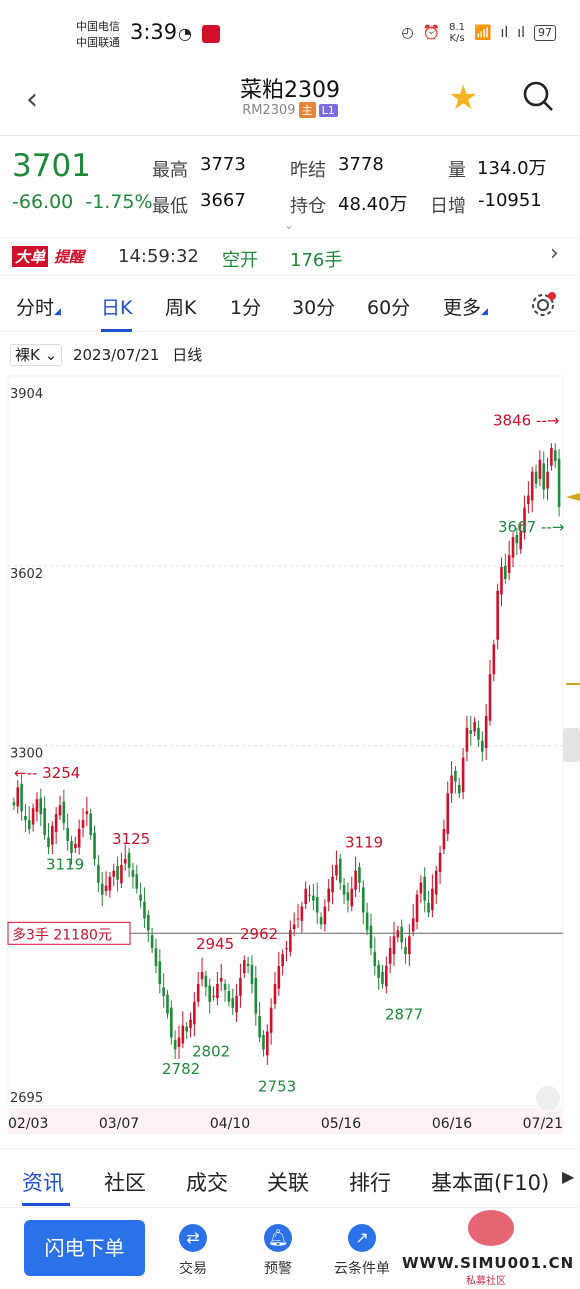  I want to click on day-increase-value: -10951, so click(510, 200).